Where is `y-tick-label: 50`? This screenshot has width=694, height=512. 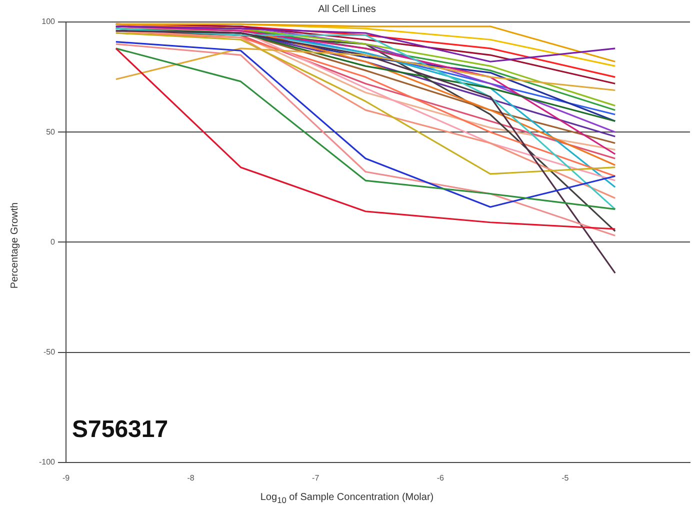
y-tick-label: 50 is located at coordinates (51, 131).